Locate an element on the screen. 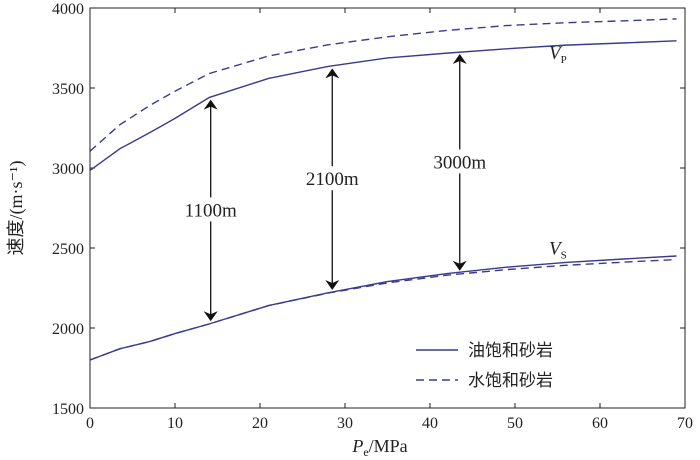 The image size is (700, 460). y-tick-label: 3000 is located at coordinates (68, 169).